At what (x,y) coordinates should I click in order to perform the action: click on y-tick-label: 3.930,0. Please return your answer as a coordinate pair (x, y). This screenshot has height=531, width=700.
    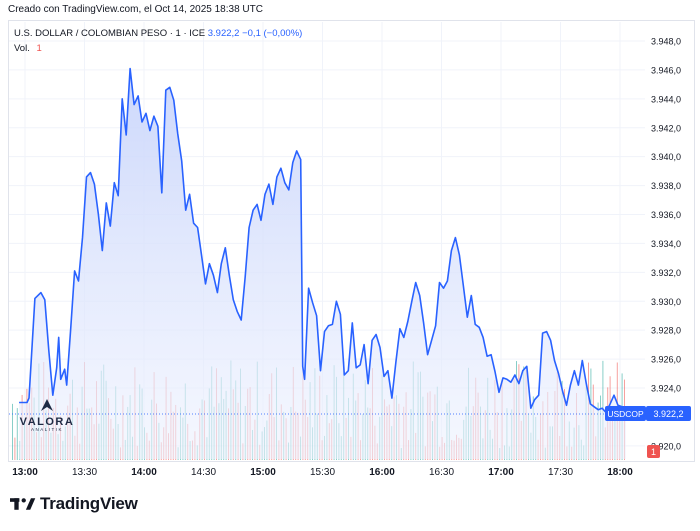
    Looking at the image, I should click on (666, 302).